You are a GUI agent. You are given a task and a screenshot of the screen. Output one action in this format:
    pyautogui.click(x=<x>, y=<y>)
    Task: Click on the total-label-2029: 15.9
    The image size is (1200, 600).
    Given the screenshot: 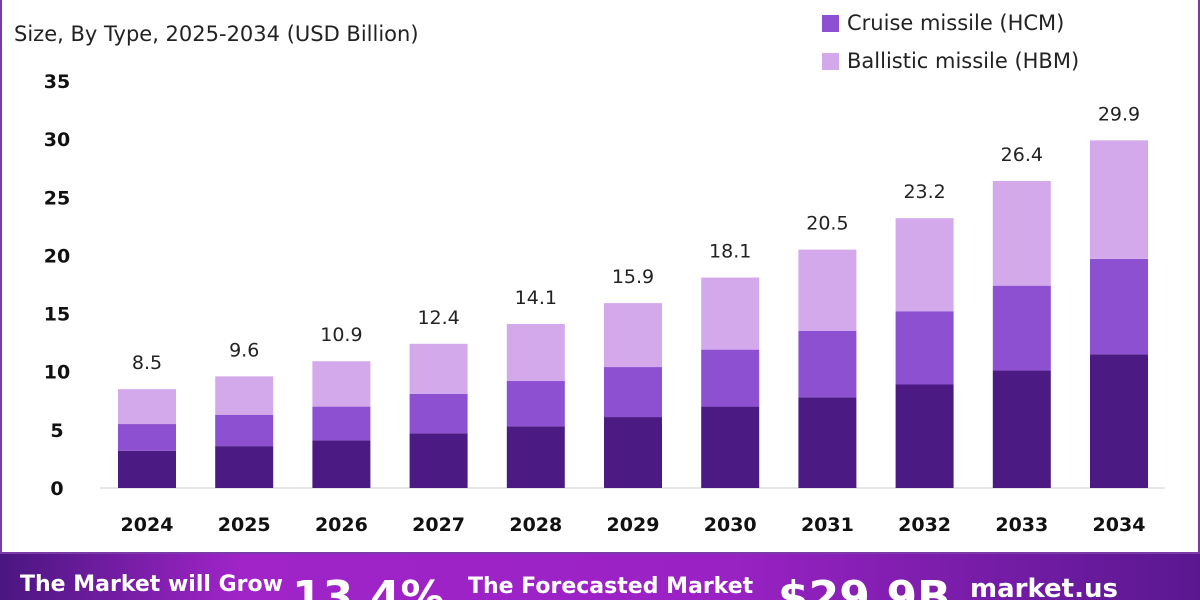 What is the action you would take?
    pyautogui.click(x=633, y=277)
    